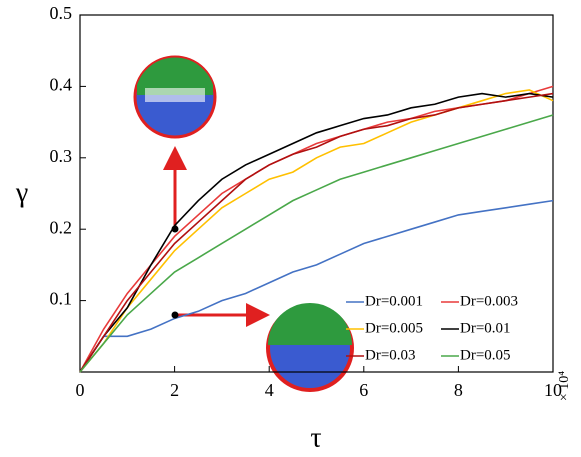 This screenshot has height=457, width=581. I want to click on x-multiplier: × 10⁴, so click(564, 386).